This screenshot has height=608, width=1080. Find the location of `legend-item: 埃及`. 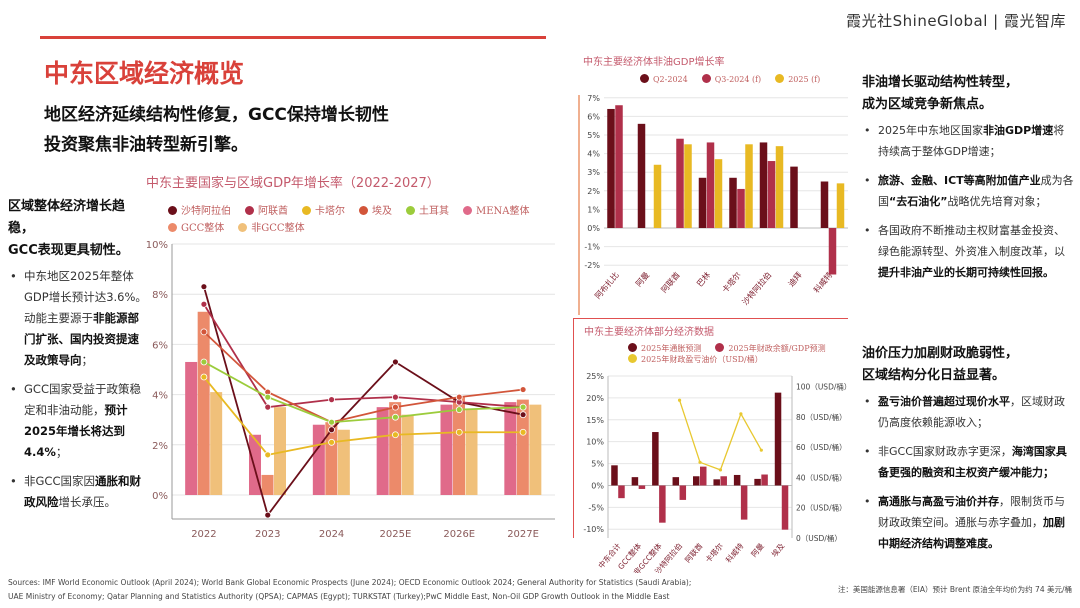

legend-item: 埃及 is located at coordinates (375, 209).